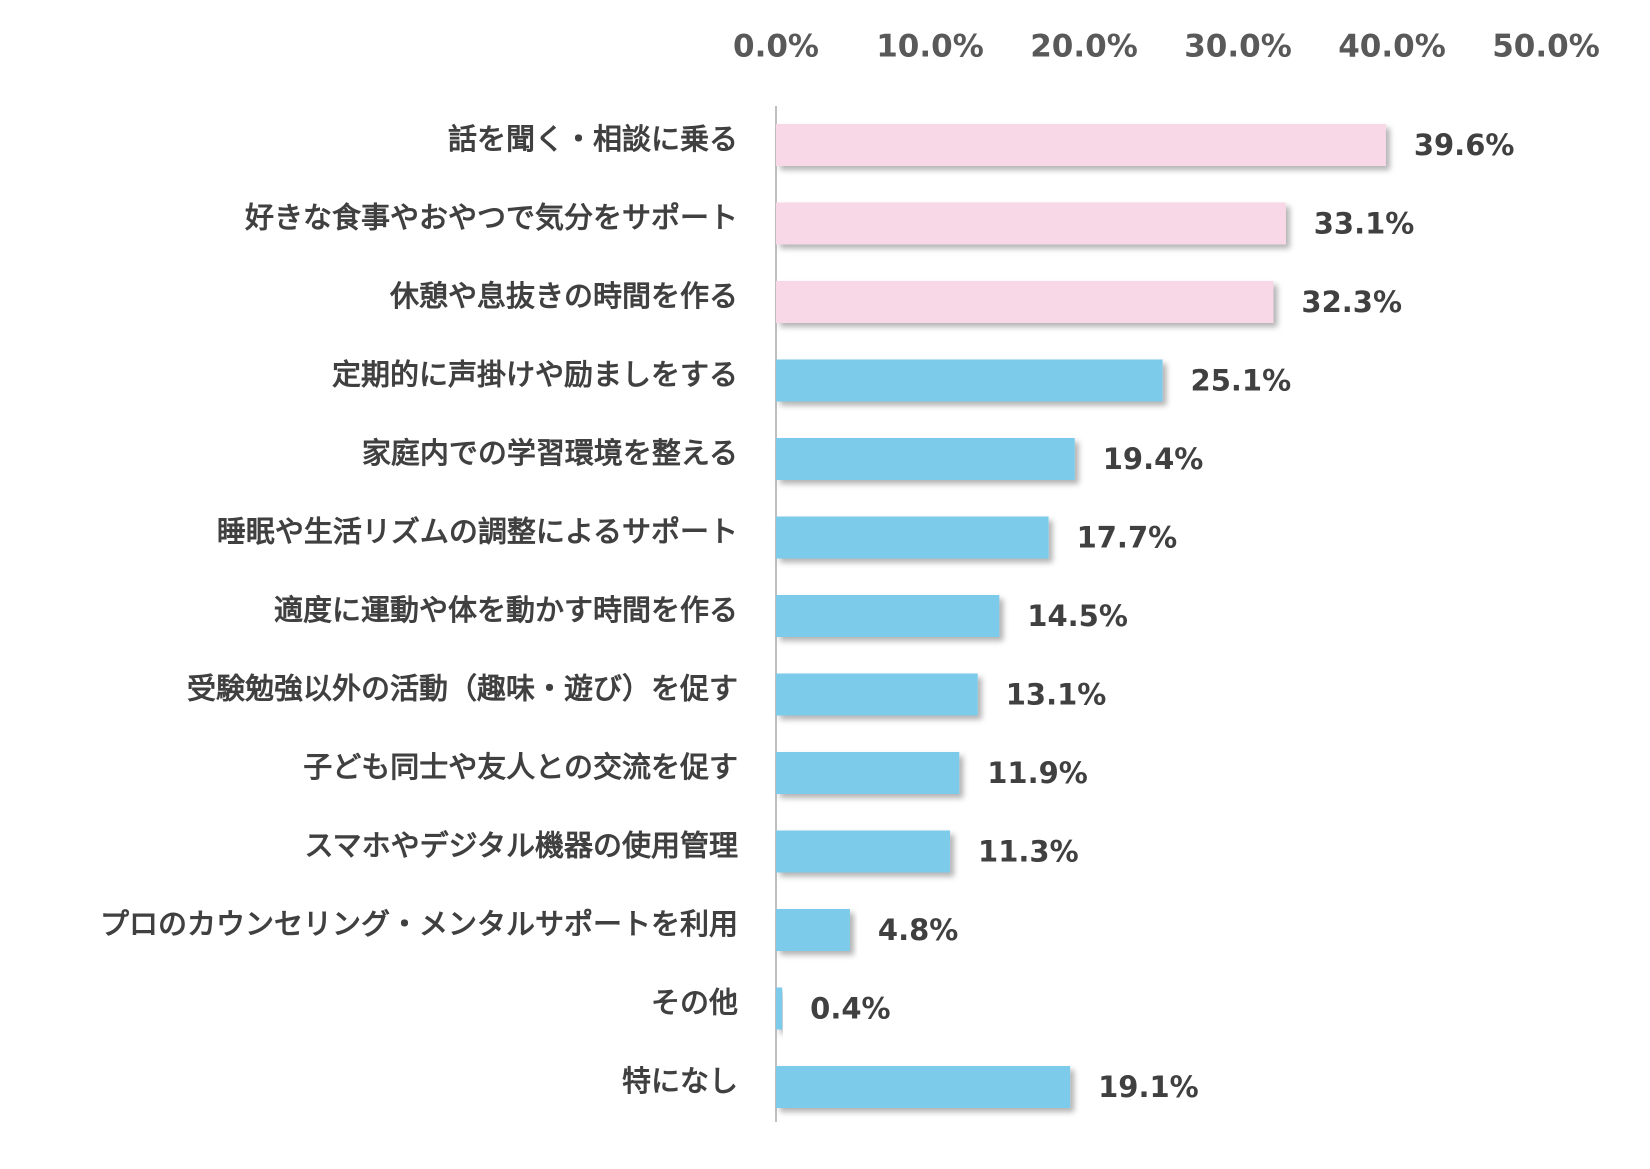  I want to click on y-tick-label: プロのカウンセリング・メンタルサポートを利用, so click(419, 924).